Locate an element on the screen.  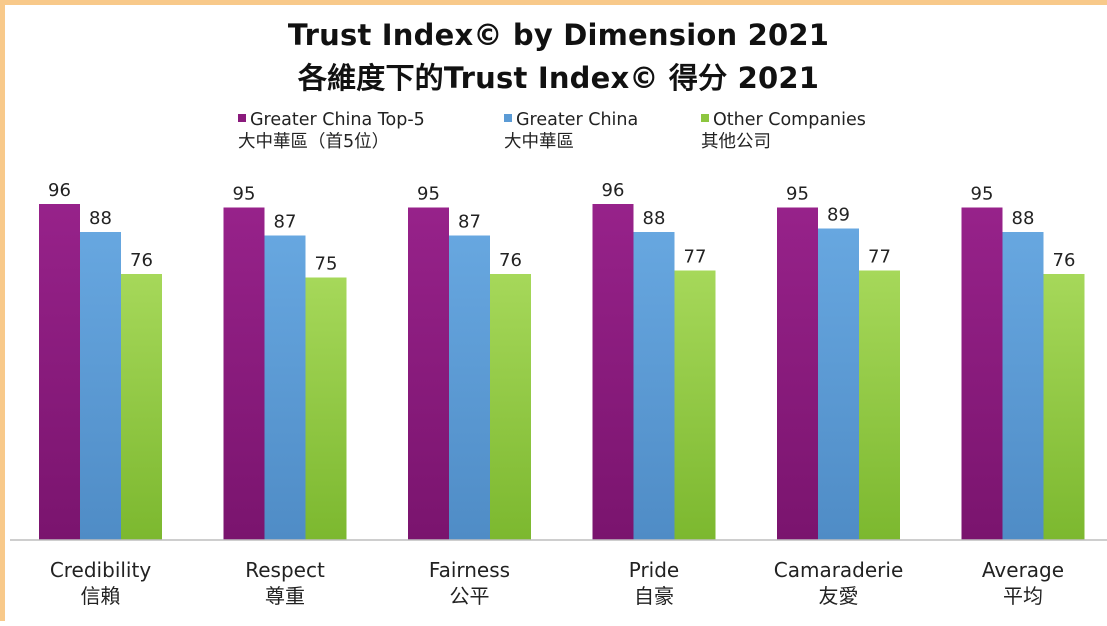
legend-label-other-companies: Other Companies is located at coordinates (789, 120).